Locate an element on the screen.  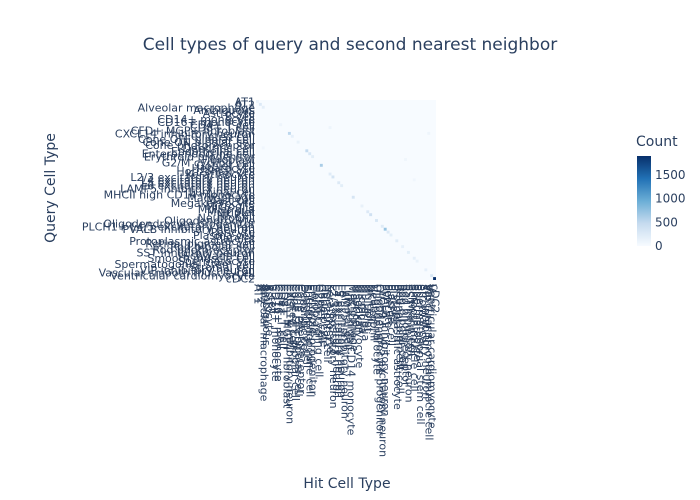
x-tick-label: Cone ON bipolar cell is located at coordinates (298, 340).